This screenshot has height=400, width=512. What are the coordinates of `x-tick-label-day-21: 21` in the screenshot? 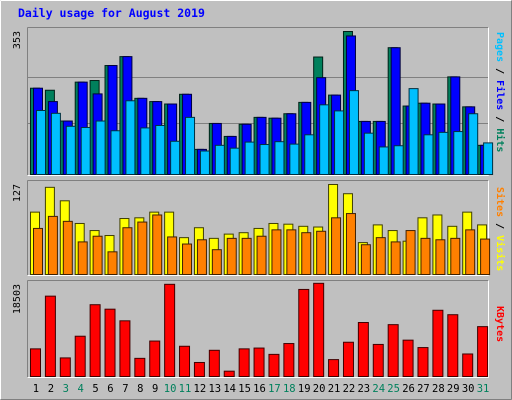 It's located at (334, 389).